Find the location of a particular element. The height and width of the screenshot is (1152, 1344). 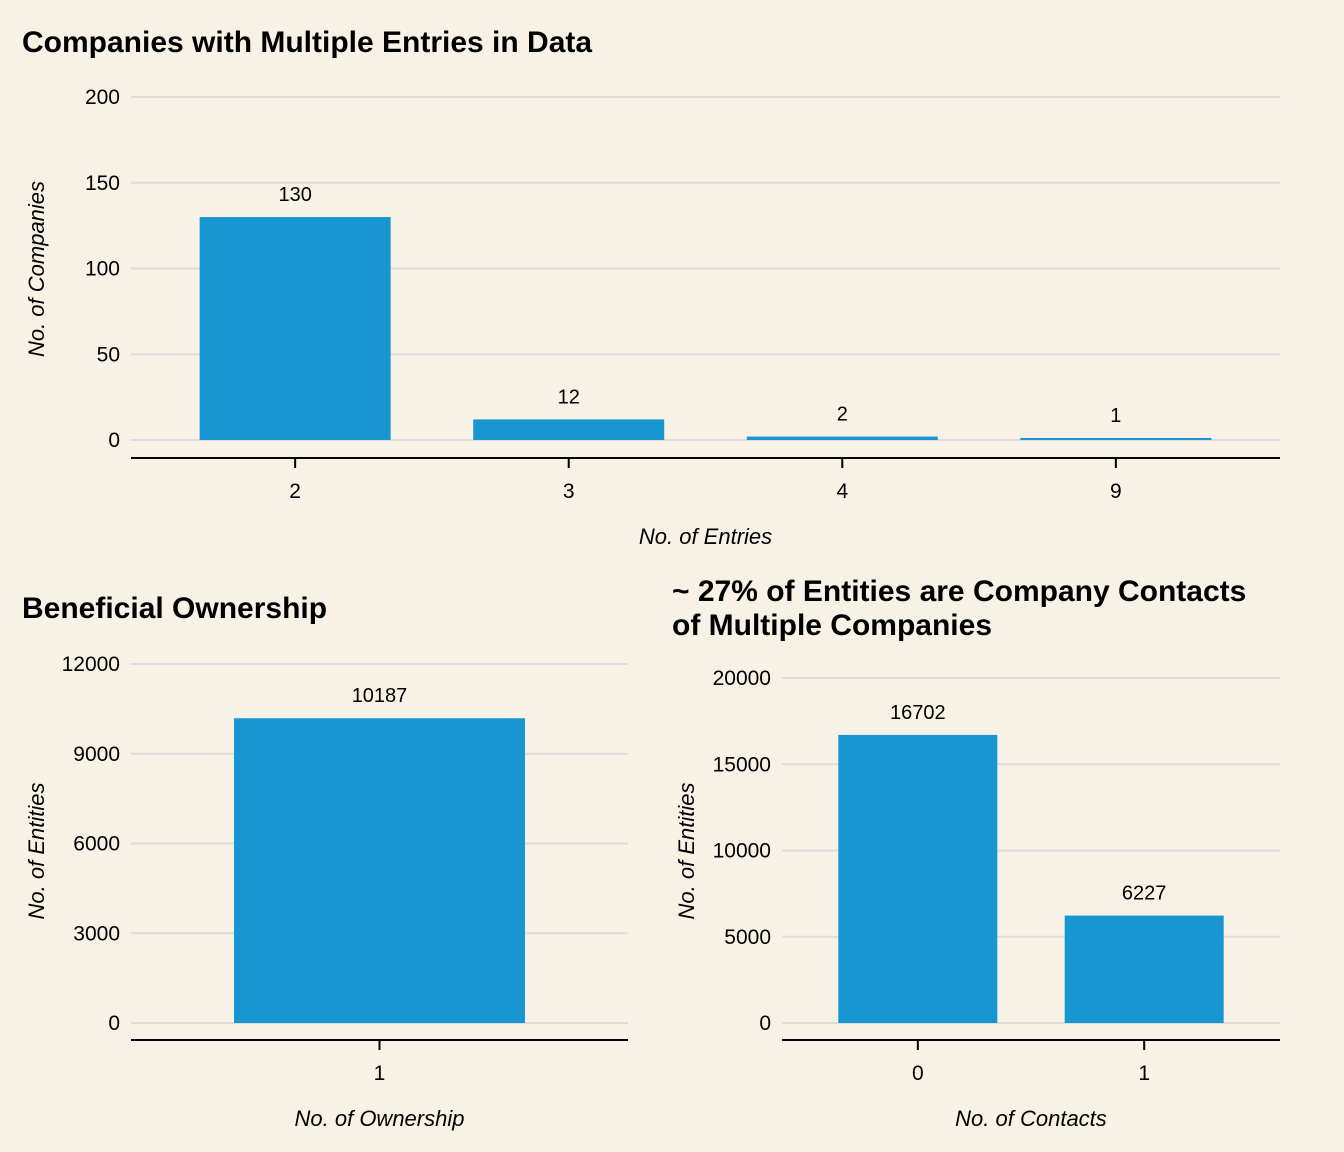

data-label: 2 is located at coordinates (842, 415).